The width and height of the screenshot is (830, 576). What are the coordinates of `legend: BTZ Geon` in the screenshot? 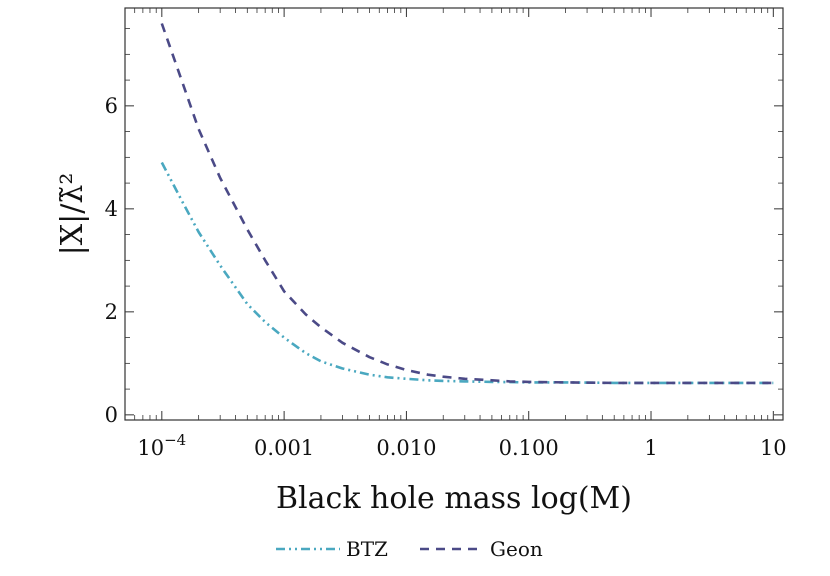 It's located at (409, 549).